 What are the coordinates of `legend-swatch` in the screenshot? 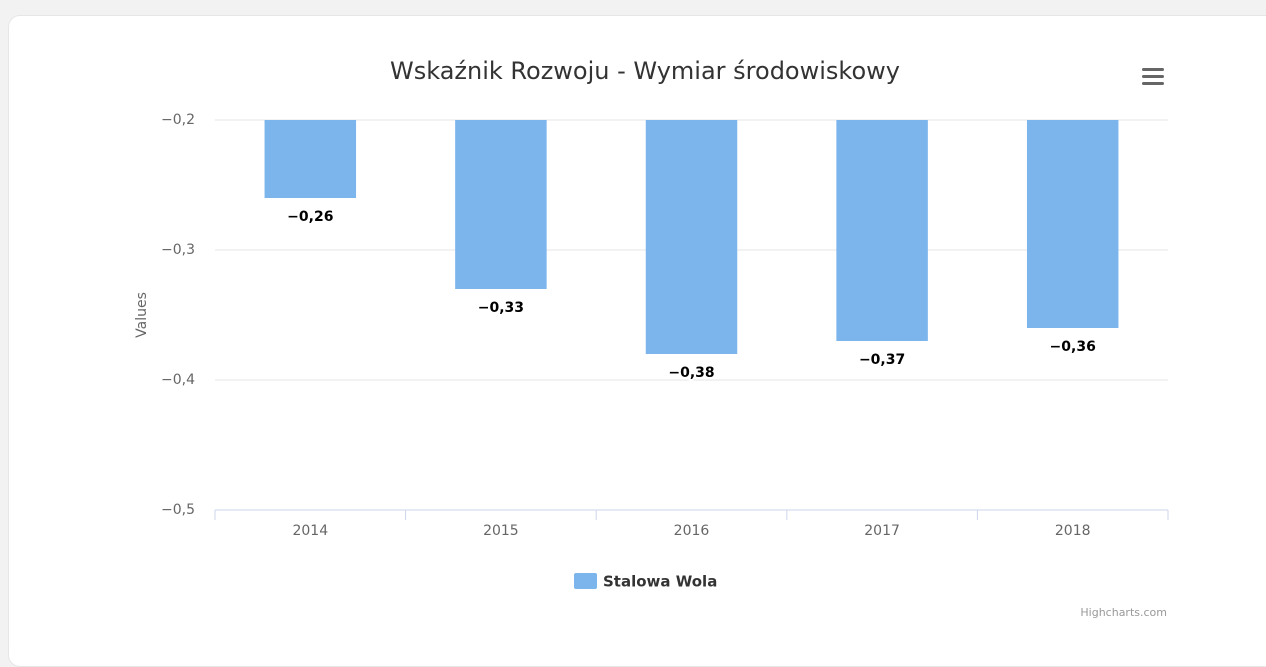 It's located at (585, 581).